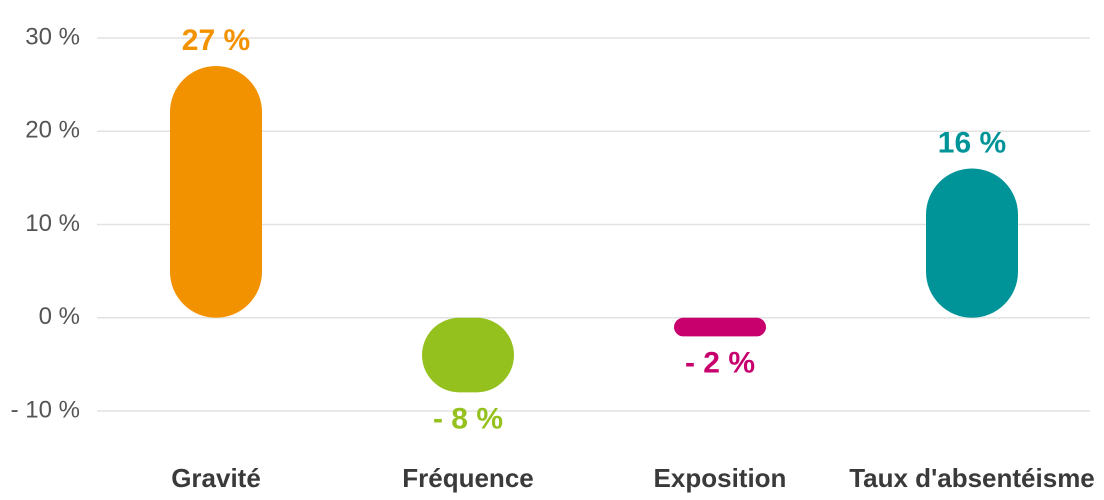 This screenshot has height=500, width=1104. I want to click on y-tick-label: 20 %, so click(52, 130).